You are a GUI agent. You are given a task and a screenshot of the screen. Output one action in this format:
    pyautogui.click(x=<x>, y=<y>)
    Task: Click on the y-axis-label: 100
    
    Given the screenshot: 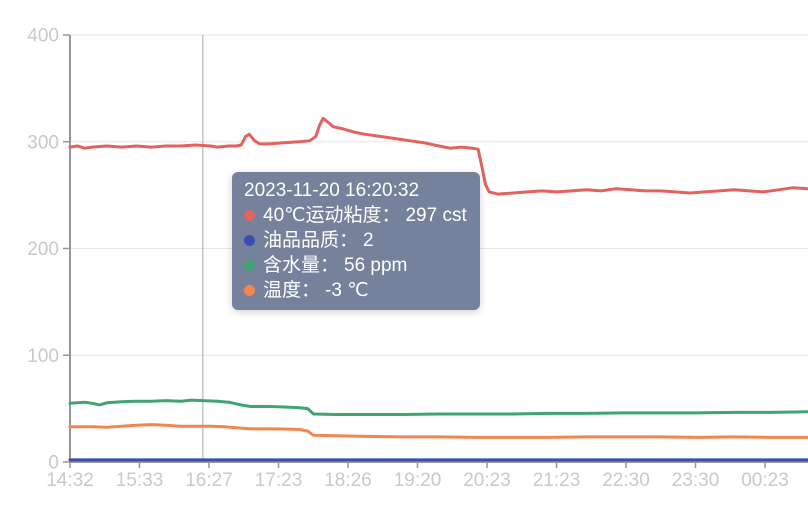 What is the action you would take?
    pyautogui.click(x=43, y=356)
    